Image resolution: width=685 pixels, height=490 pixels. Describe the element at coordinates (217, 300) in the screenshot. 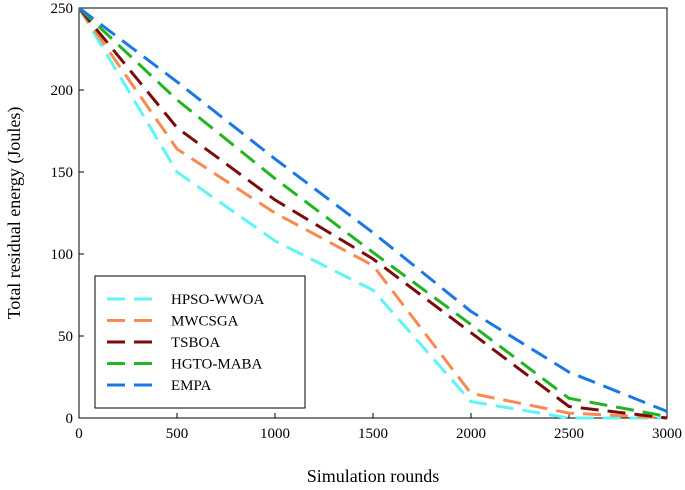

I see `legend-label: HPSO-WWOA` at that location.